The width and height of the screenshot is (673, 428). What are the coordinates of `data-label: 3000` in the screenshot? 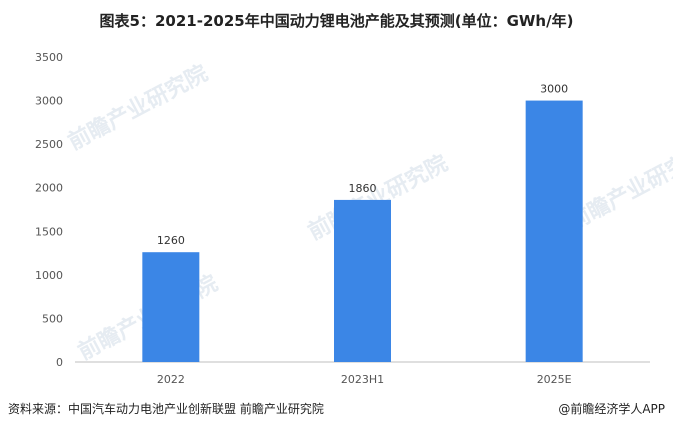 It's located at (554, 89).